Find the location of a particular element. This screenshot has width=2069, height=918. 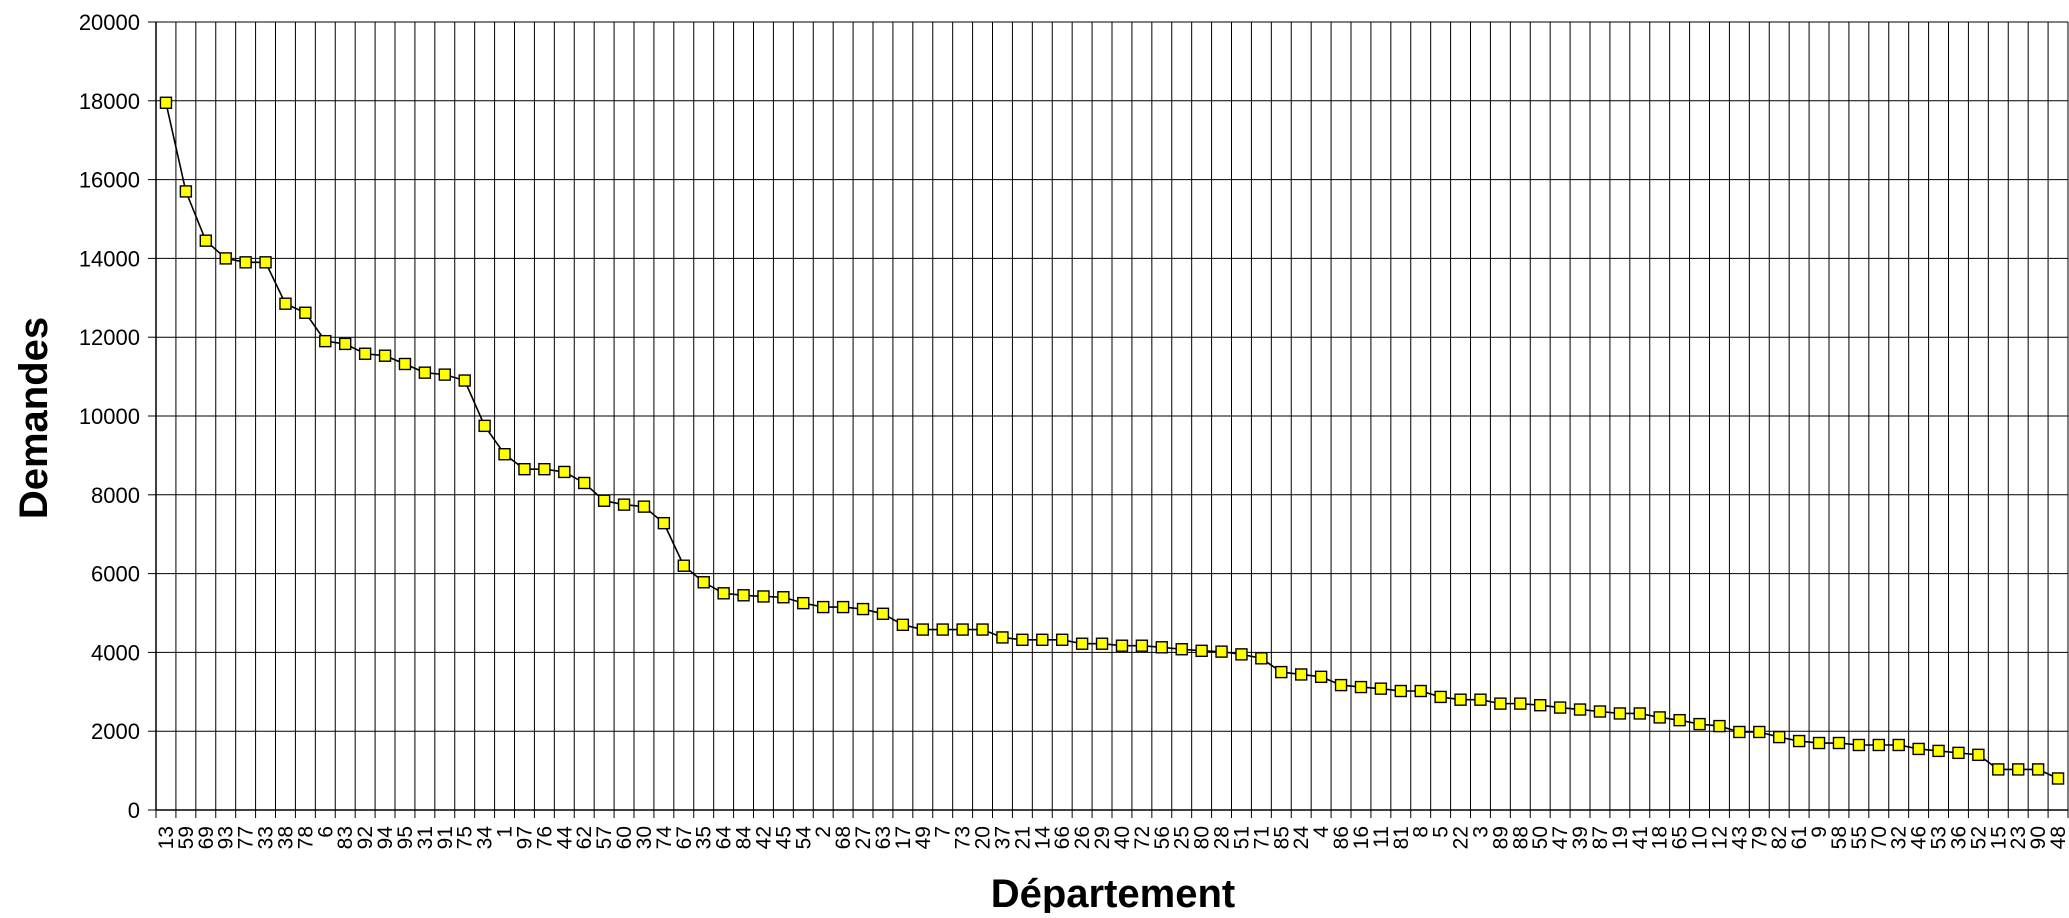

x-tick-label: 47 is located at coordinates (1560, 837).